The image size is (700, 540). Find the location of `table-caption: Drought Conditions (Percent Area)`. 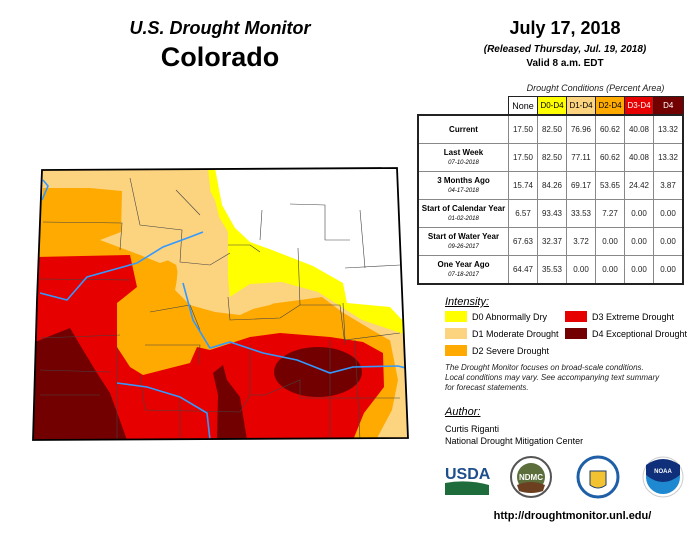

table-caption: Drought Conditions (Percent Area) is located at coordinates (595, 88).